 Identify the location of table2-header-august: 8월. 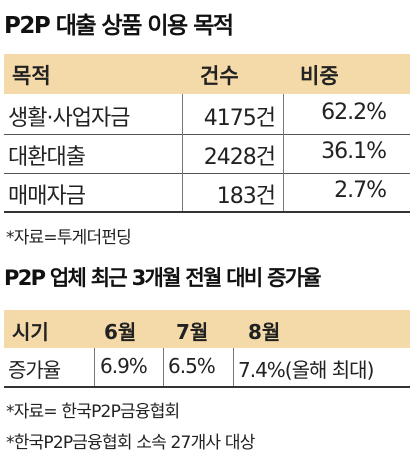
(264, 332).